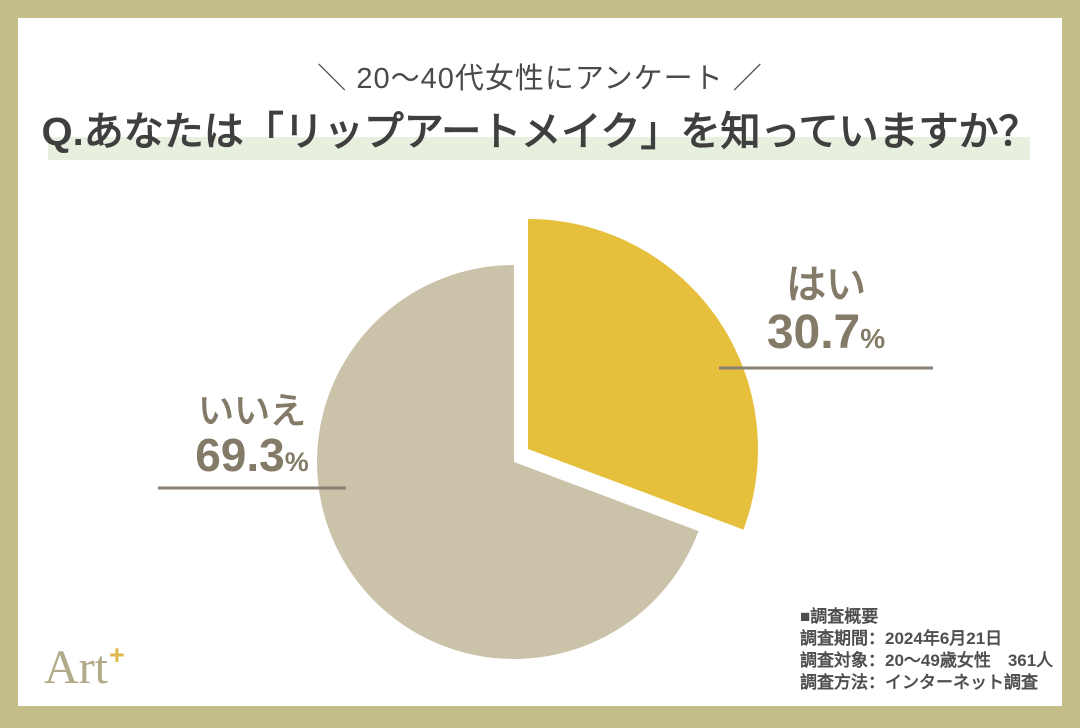  Describe the element at coordinates (839, 616) in the screenshot. I see `survey-info-heading: ■調査概要` at that location.